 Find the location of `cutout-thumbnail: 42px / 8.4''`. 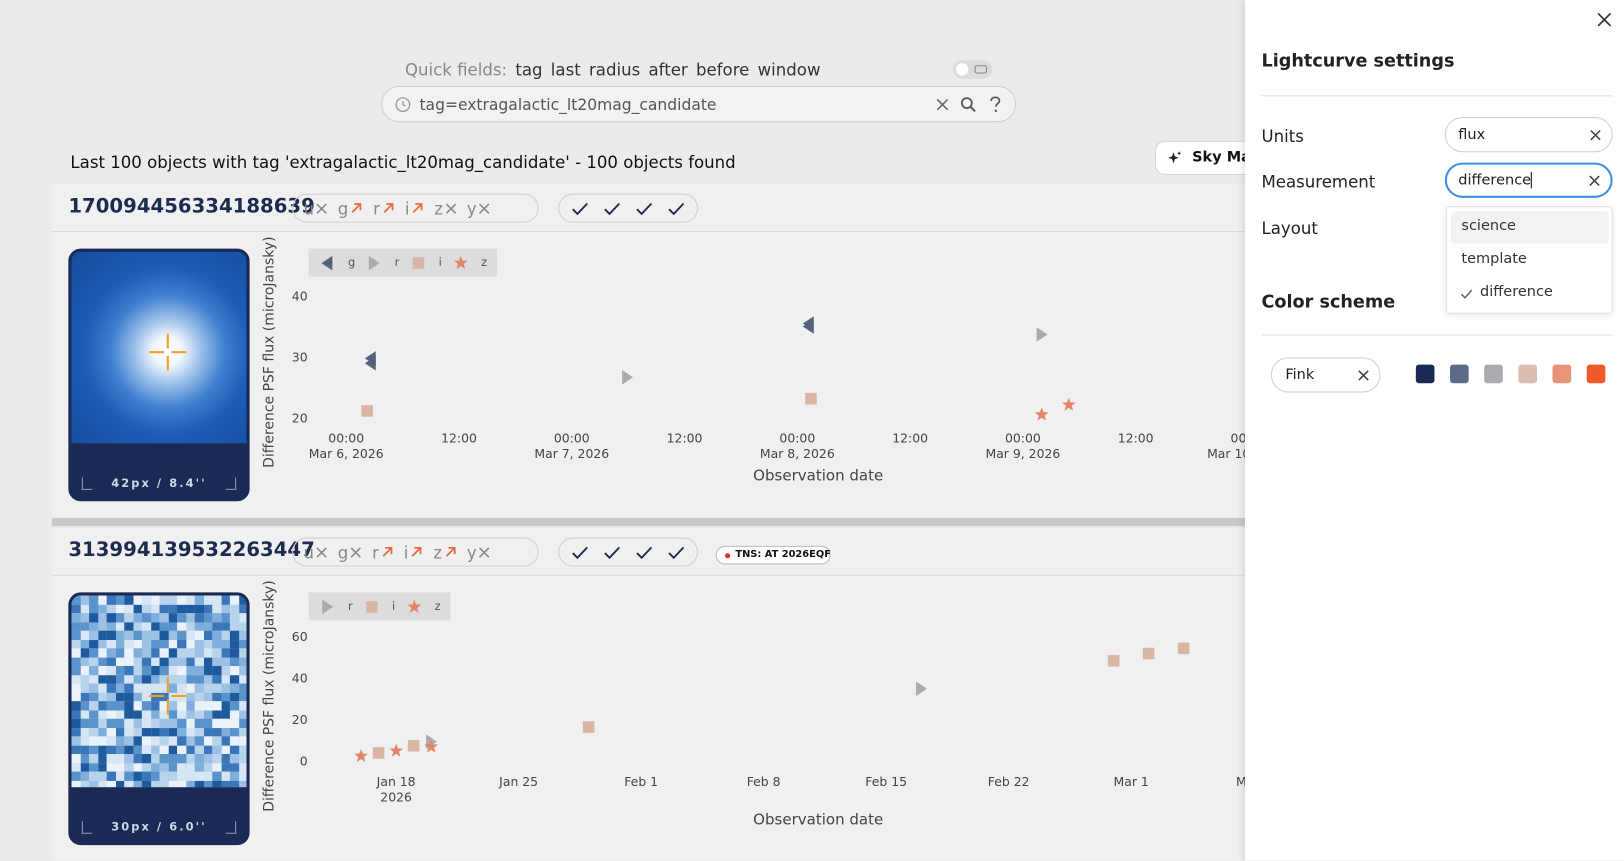

cutout-thumbnail: 42px / 8.4'' is located at coordinates (159, 375).